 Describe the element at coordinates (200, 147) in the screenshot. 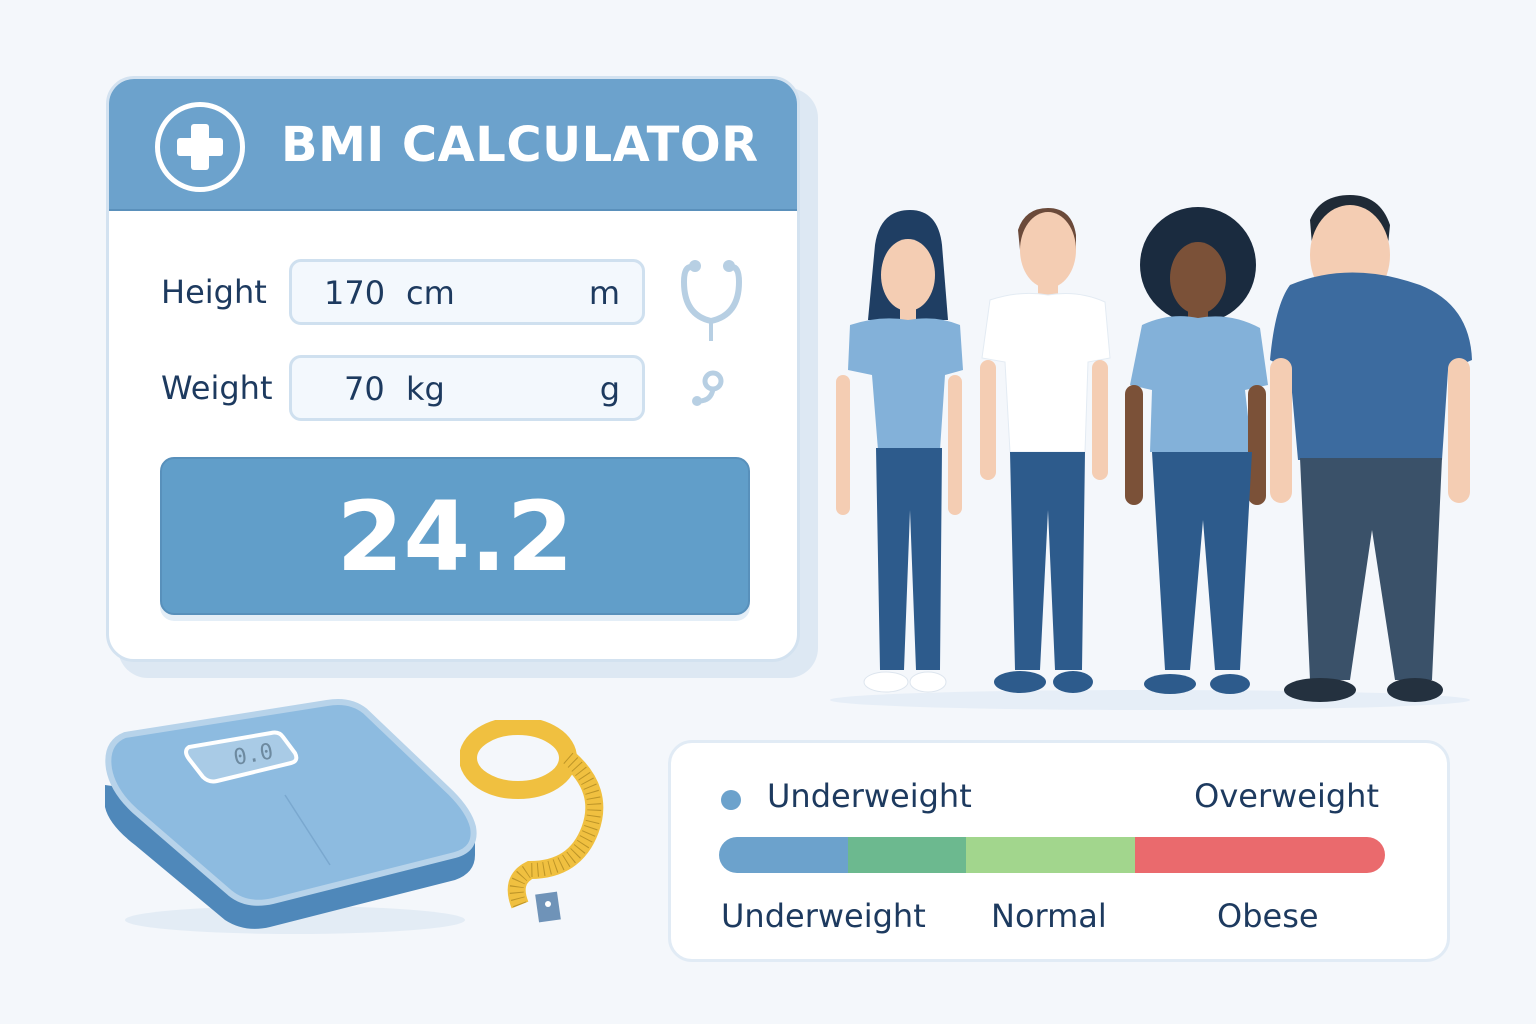

I see `medical-cross-icon` at that location.